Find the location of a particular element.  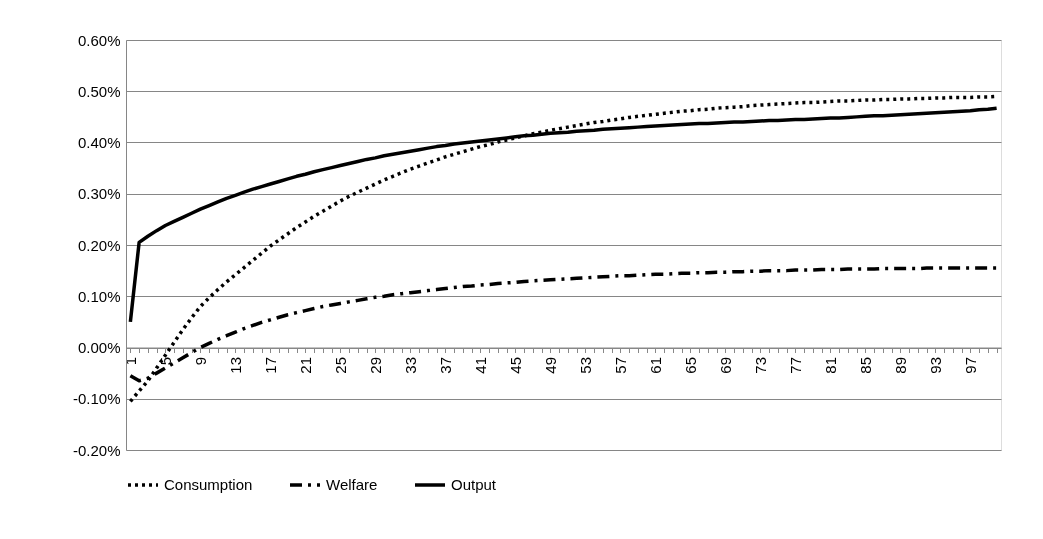

legend-label: Consumption is located at coordinates (208, 484).